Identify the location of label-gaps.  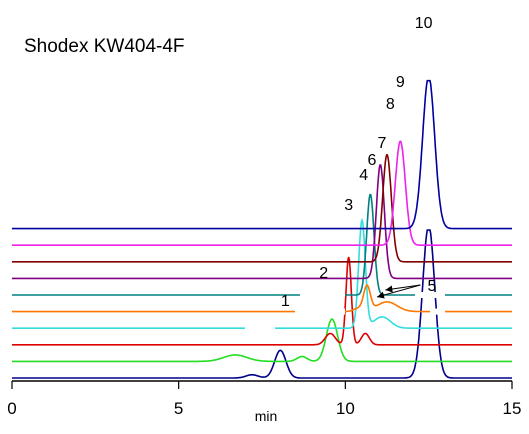
(345, 312).